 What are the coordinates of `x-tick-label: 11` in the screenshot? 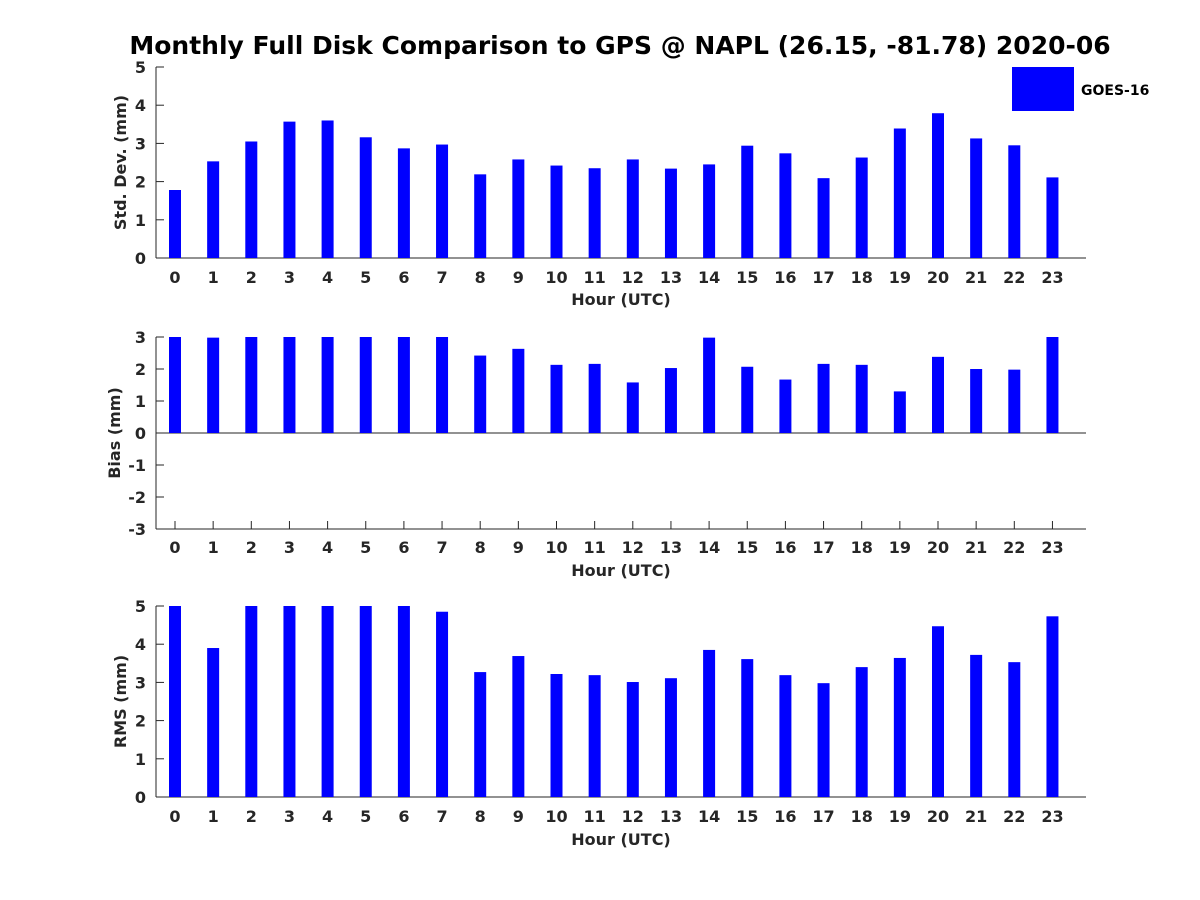 It's located at (595, 547).